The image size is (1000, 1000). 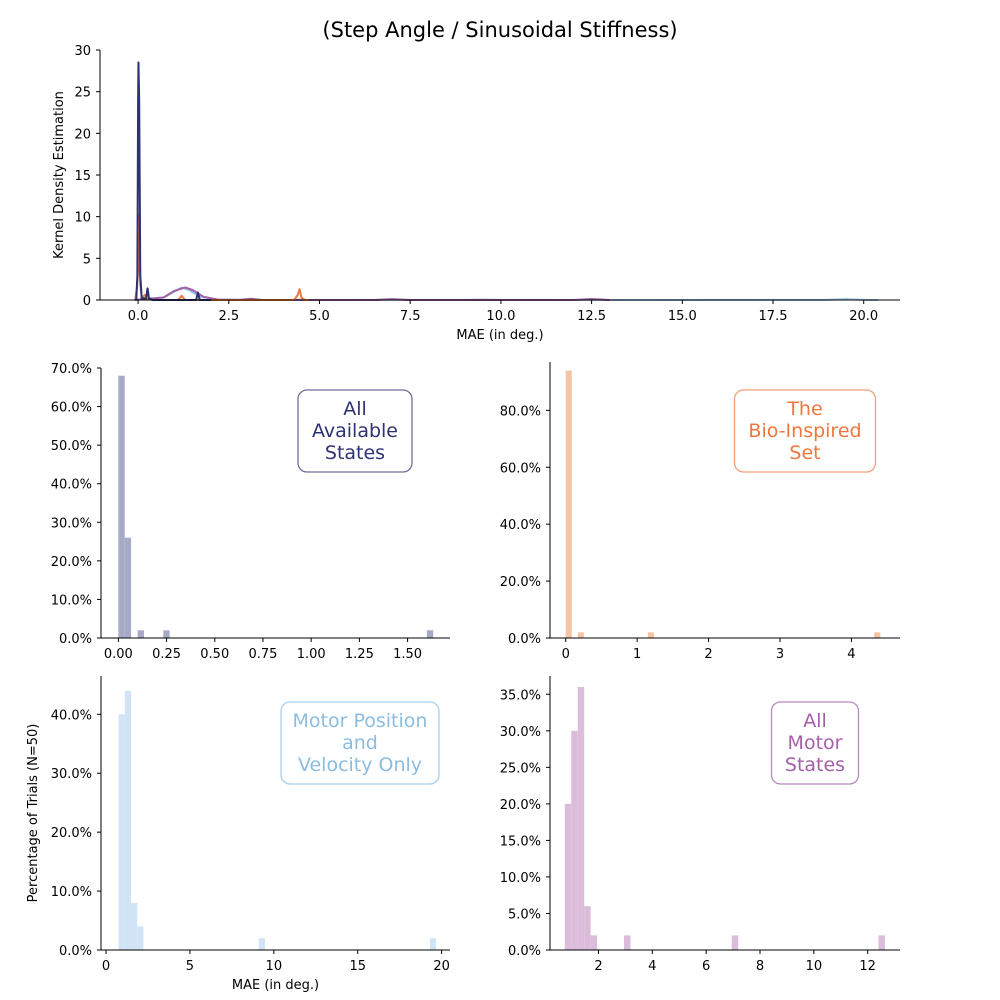 I want to click on x-axis-label: MAE (in deg.), so click(x=275, y=985).